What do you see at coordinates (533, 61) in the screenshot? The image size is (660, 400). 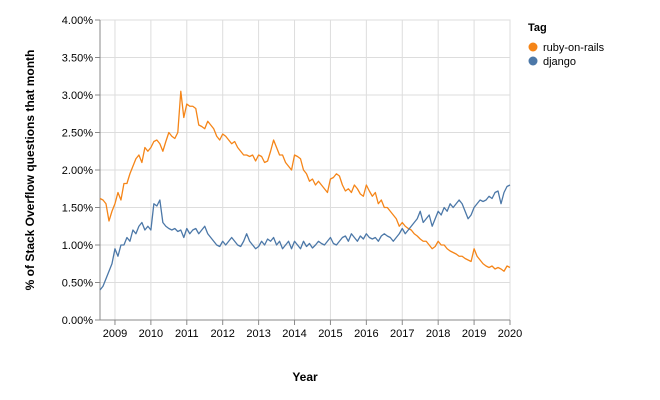 I see `legend-swatch-django` at bounding box center [533, 61].